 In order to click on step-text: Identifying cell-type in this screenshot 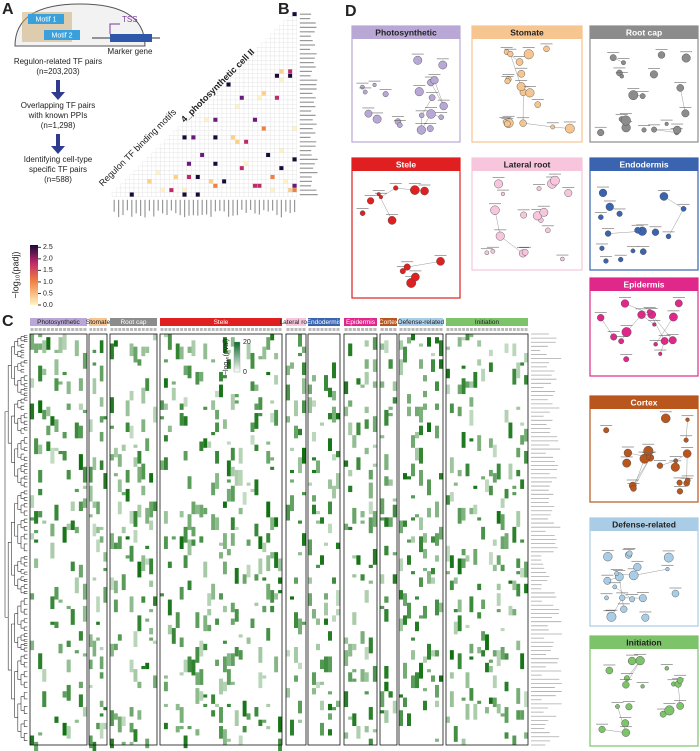, I will do `click(58, 159)`.